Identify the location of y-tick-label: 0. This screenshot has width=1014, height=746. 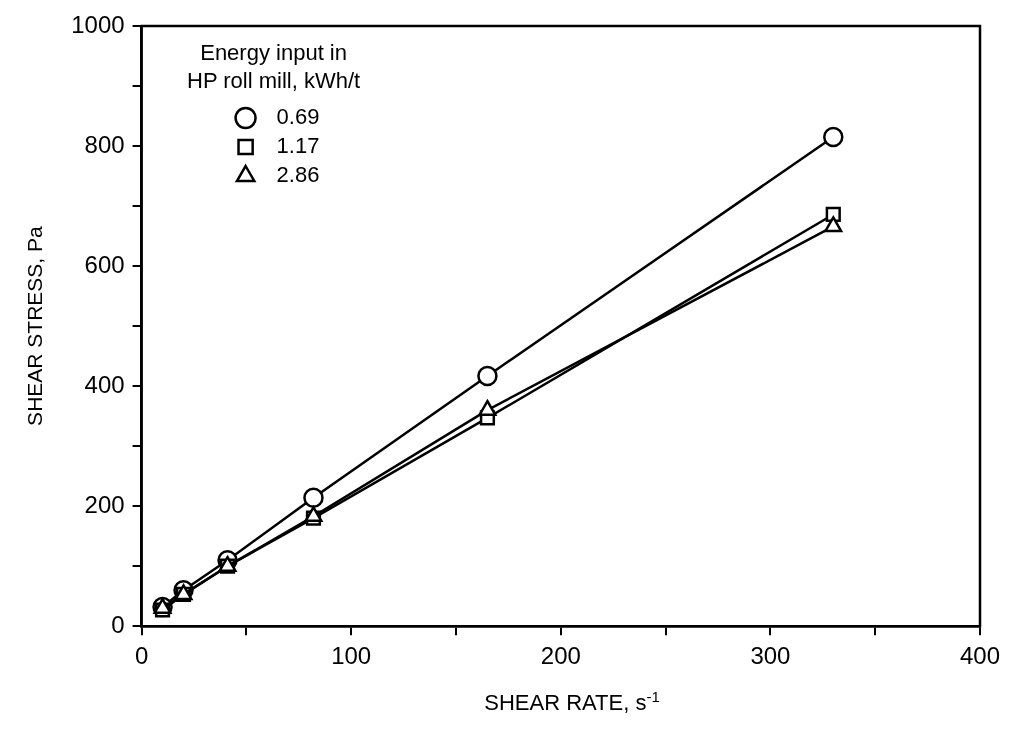
(118, 624).